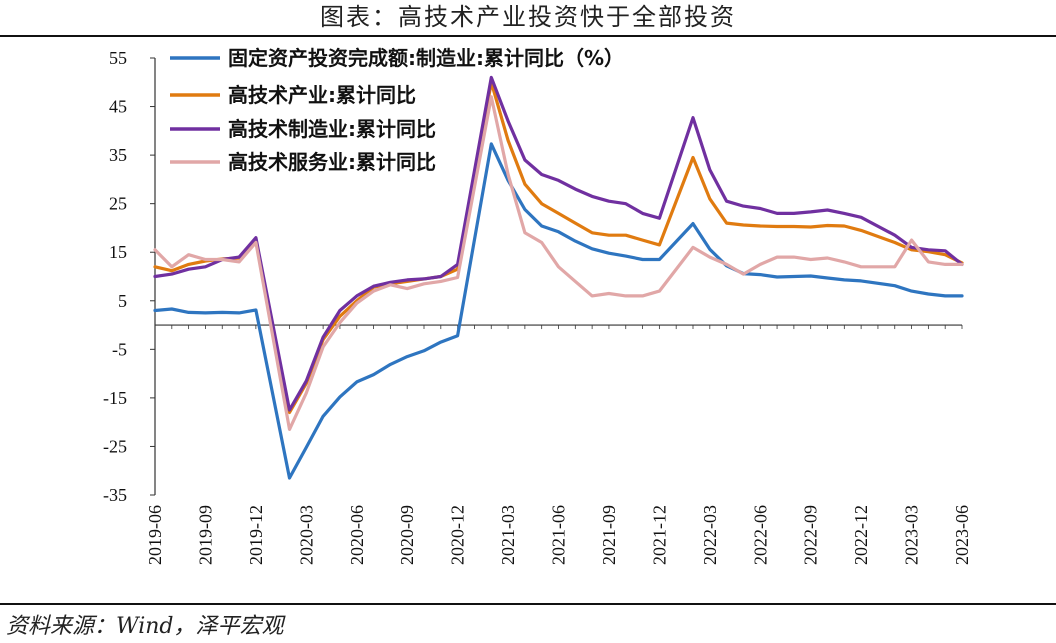 This screenshot has height=643, width=1056. Describe the element at coordinates (118, 252) in the screenshot. I see `y-tick-label: 15` at that location.